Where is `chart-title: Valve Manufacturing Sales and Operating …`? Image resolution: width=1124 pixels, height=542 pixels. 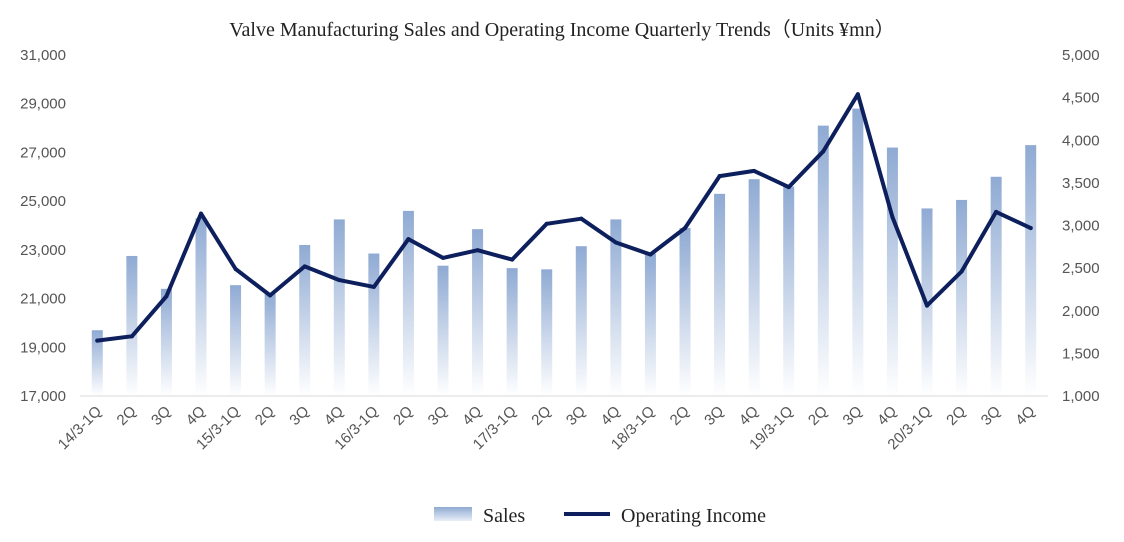
chart-title: Valve Manufacturing Sales and Operating … is located at coordinates (561, 29).